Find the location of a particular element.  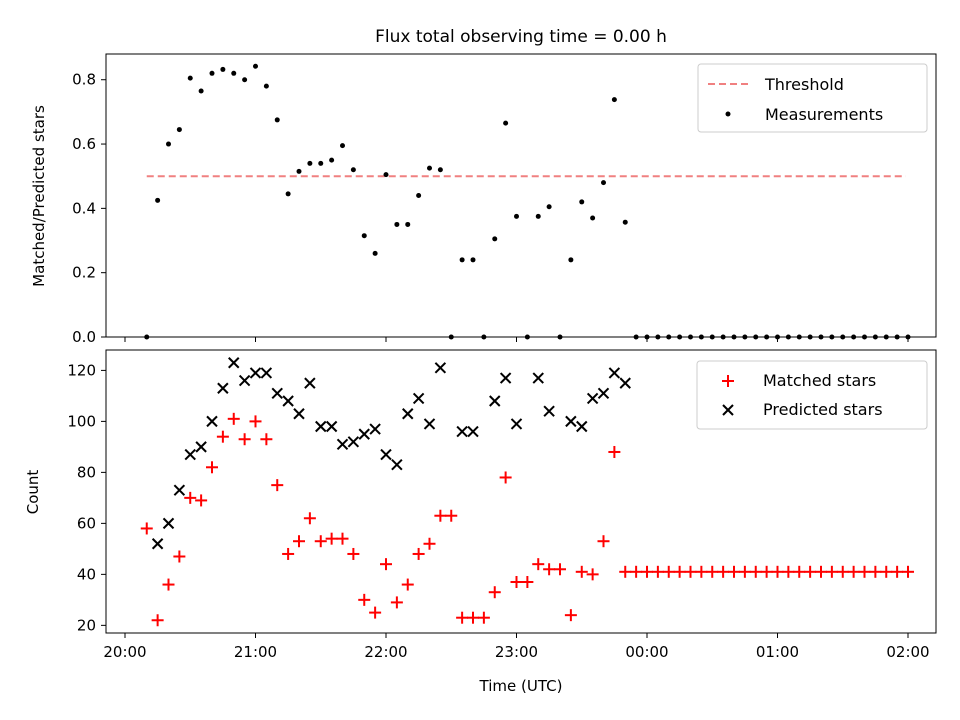

predicted-legend-marker is located at coordinates (728, 410).